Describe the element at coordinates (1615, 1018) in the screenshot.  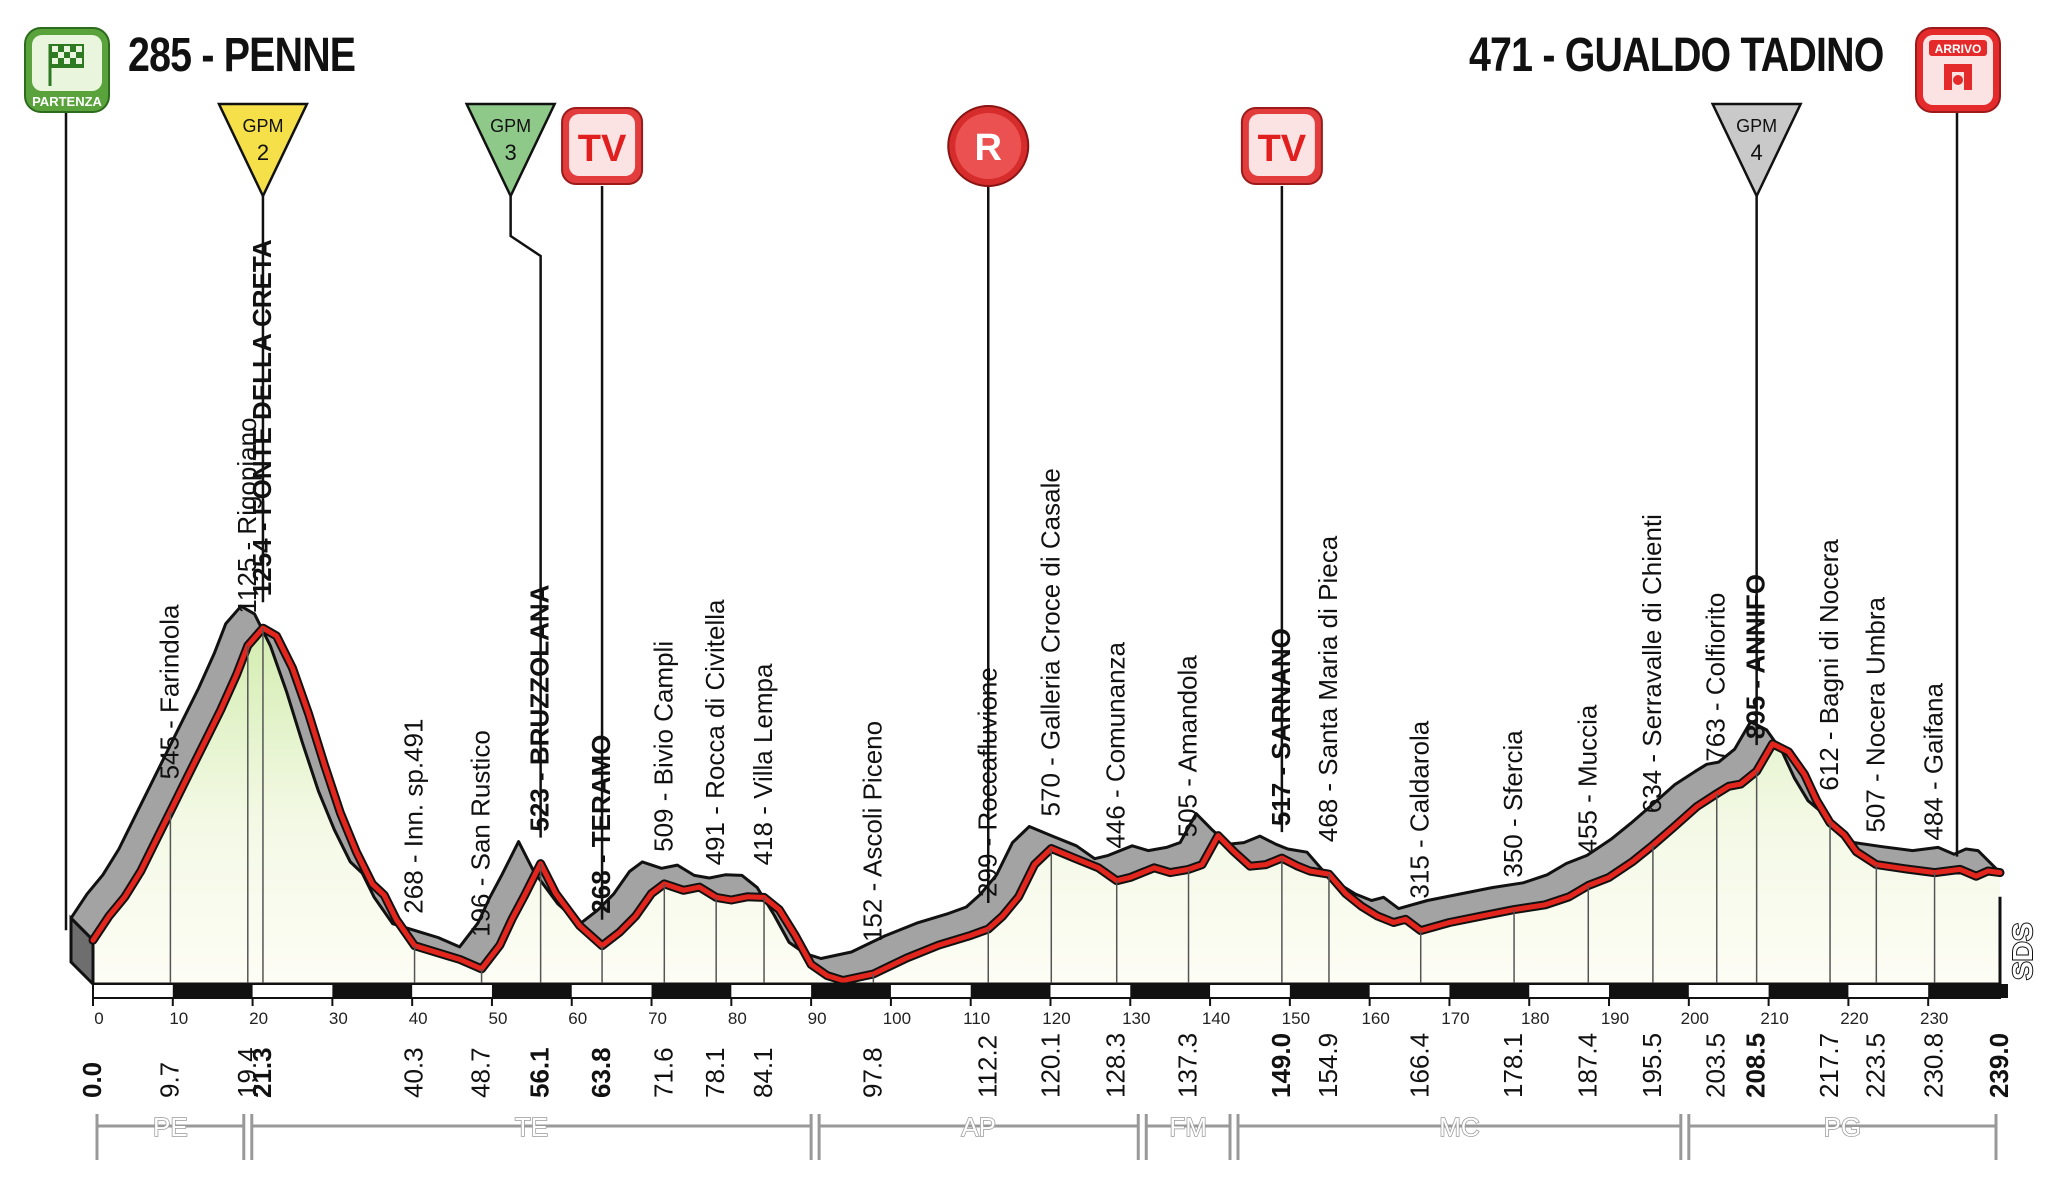
I see `km-tick-label: 190` at that location.